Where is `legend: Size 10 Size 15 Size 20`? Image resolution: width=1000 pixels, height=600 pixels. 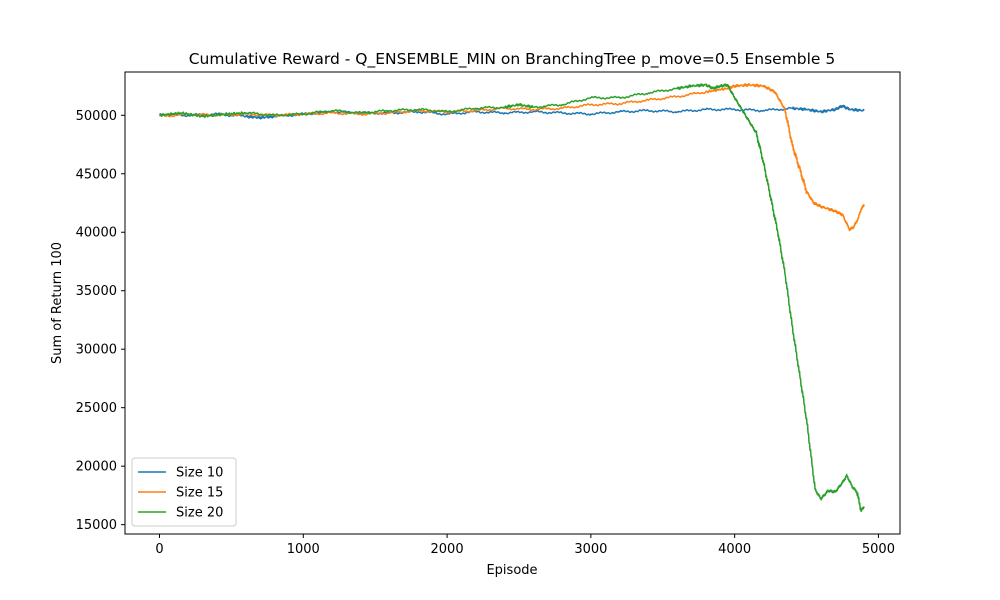 legend: Size 10 Size 15 Size 20 is located at coordinates (184, 492).